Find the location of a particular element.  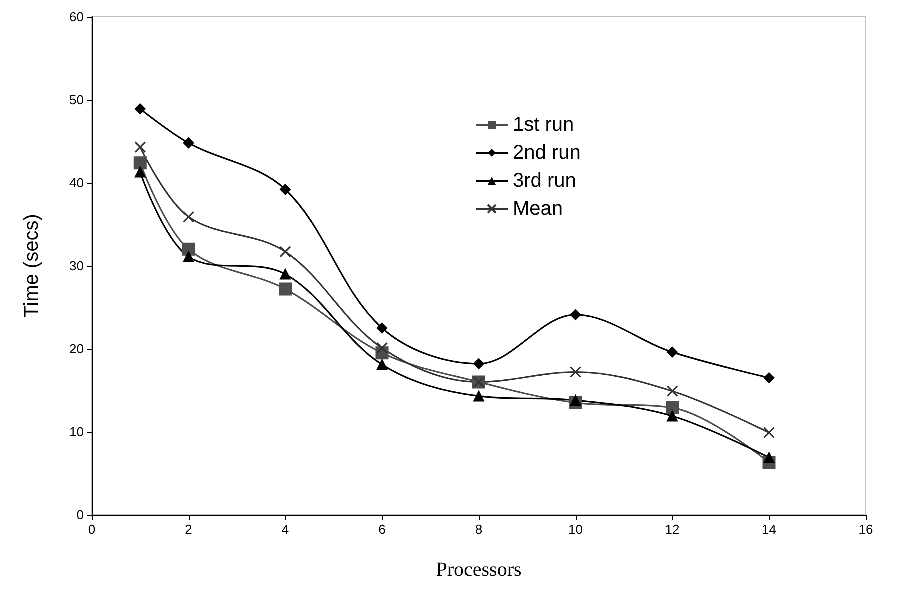

x-tick-label: 6 is located at coordinates (382, 529).